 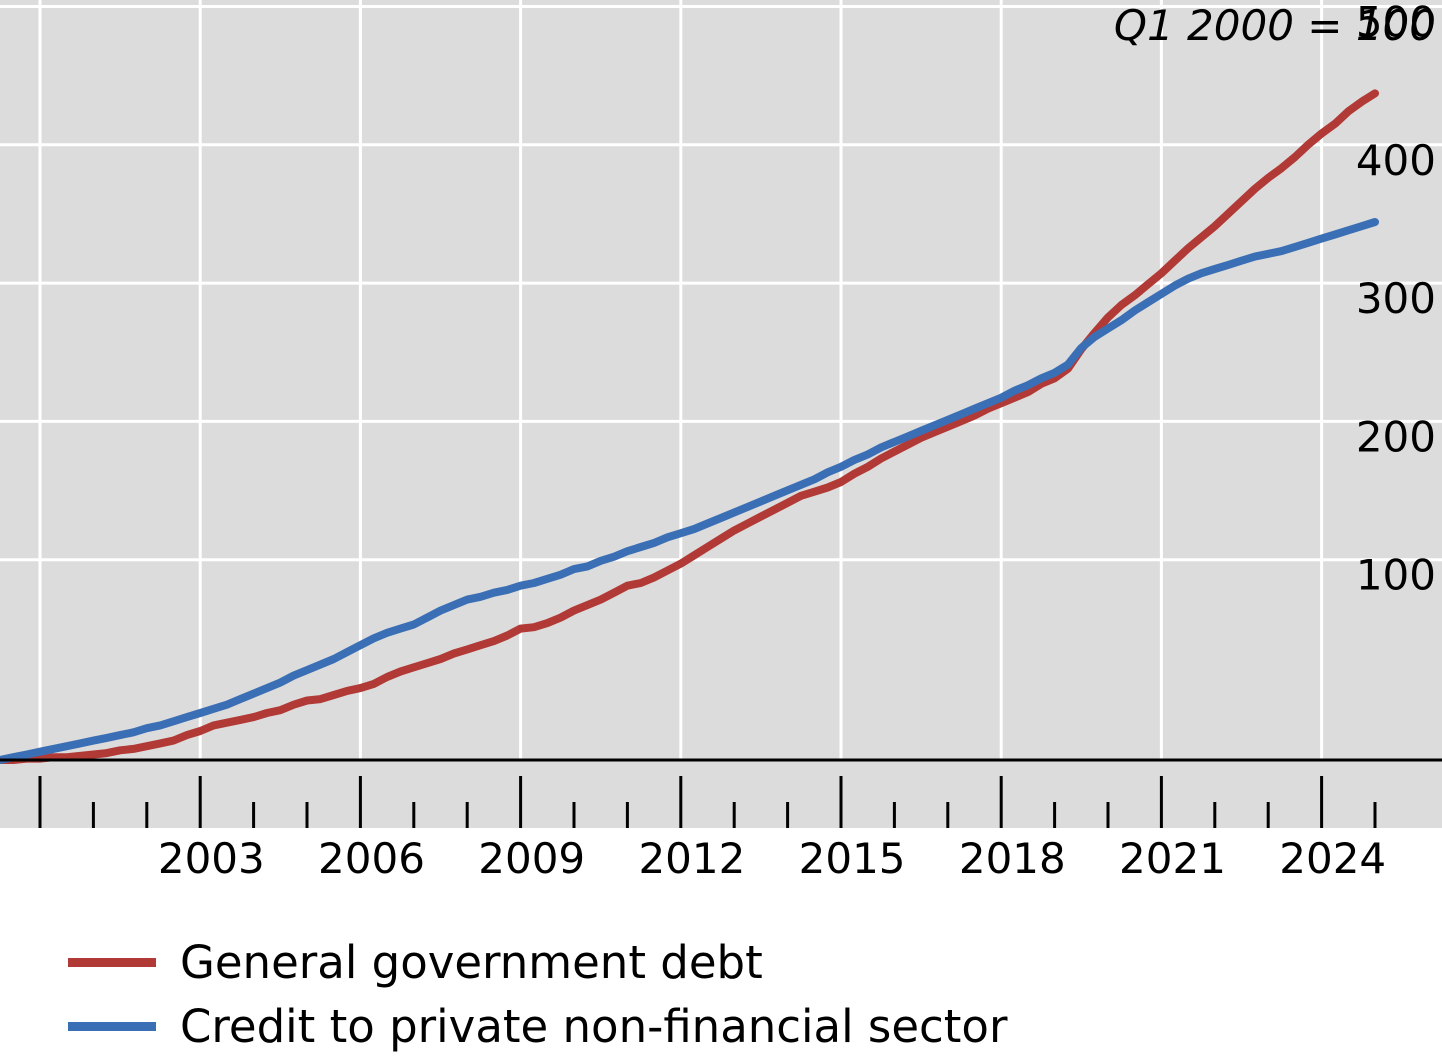 What do you see at coordinates (1396, 298) in the screenshot?
I see `y-tick-label: 300` at bounding box center [1396, 298].